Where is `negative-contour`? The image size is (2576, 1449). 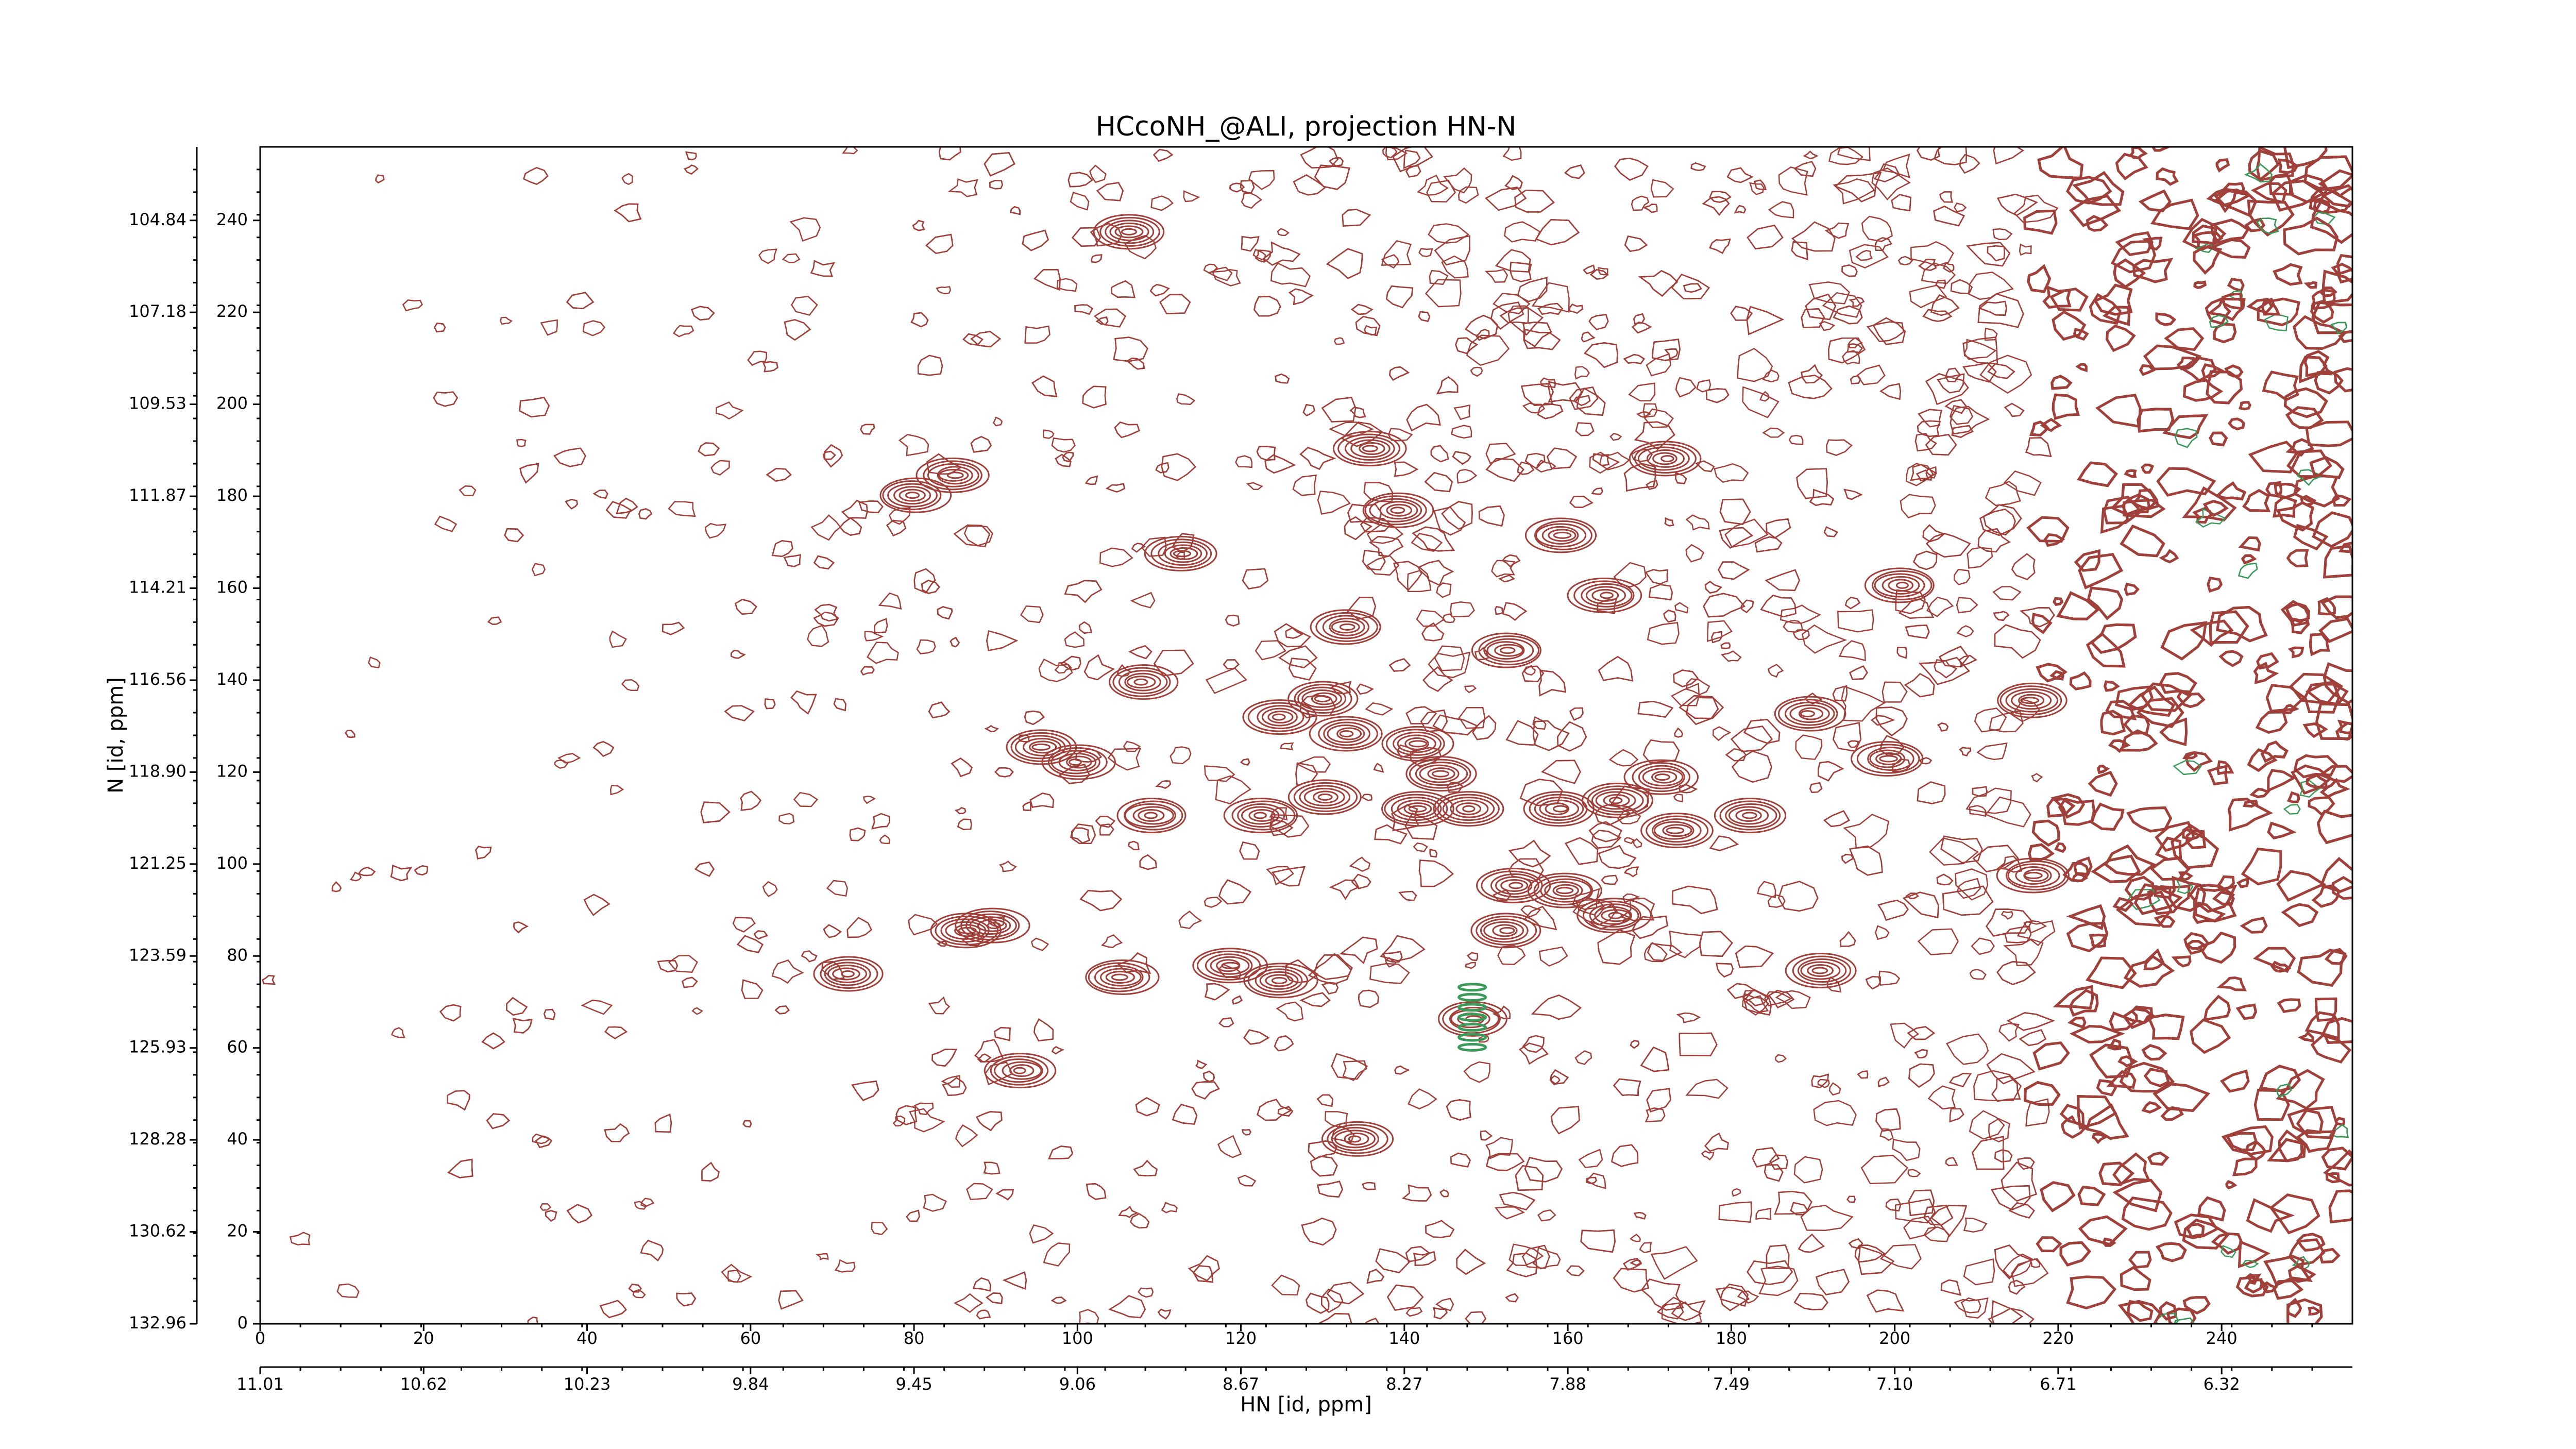
negative-contour is located at coordinates (1472, 1047).